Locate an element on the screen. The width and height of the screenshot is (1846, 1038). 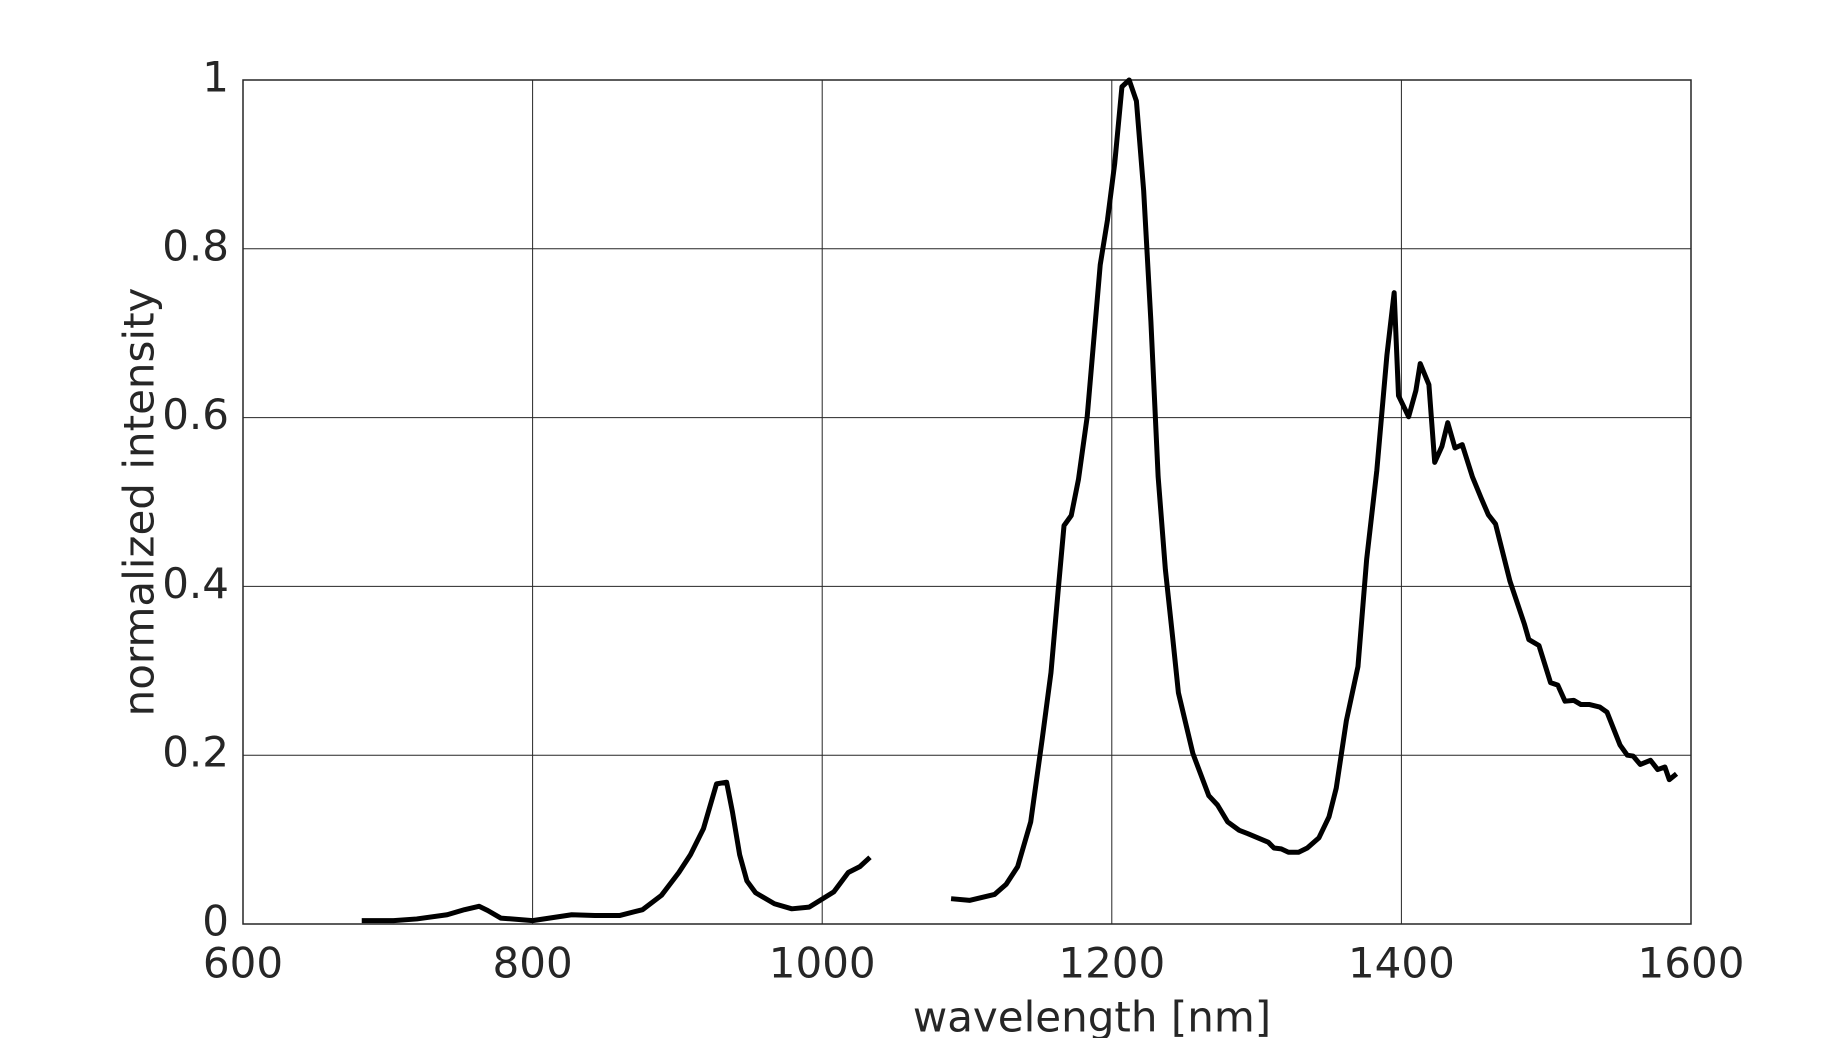
y-tick-label: 1 is located at coordinates (215, 77).